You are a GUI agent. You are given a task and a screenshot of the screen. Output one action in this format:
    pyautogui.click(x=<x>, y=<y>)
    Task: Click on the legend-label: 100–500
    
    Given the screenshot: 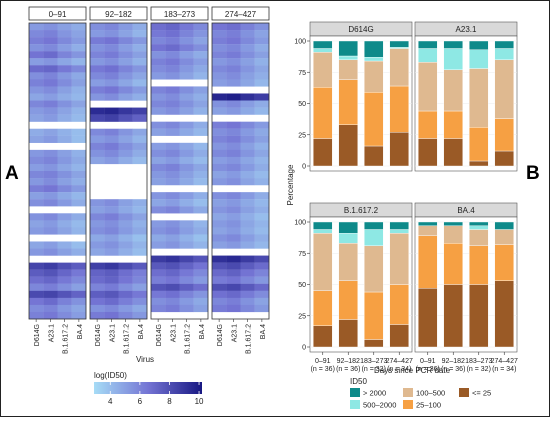 What is the action you would take?
    pyautogui.click(x=430, y=393)
    